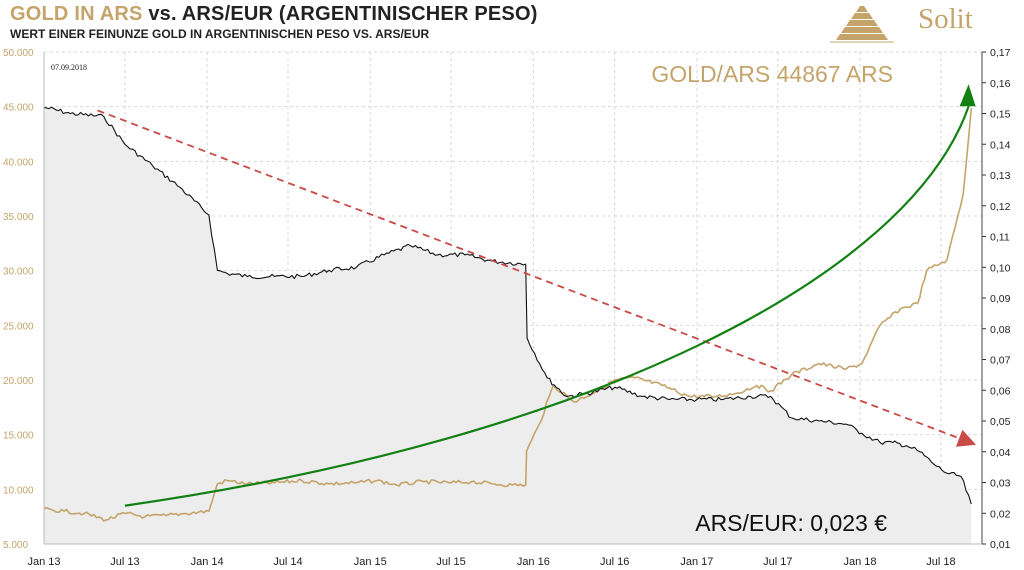 The height and width of the screenshot is (570, 1024). I want to click on y-right-tick-label: 0,10, so click(1000, 268).